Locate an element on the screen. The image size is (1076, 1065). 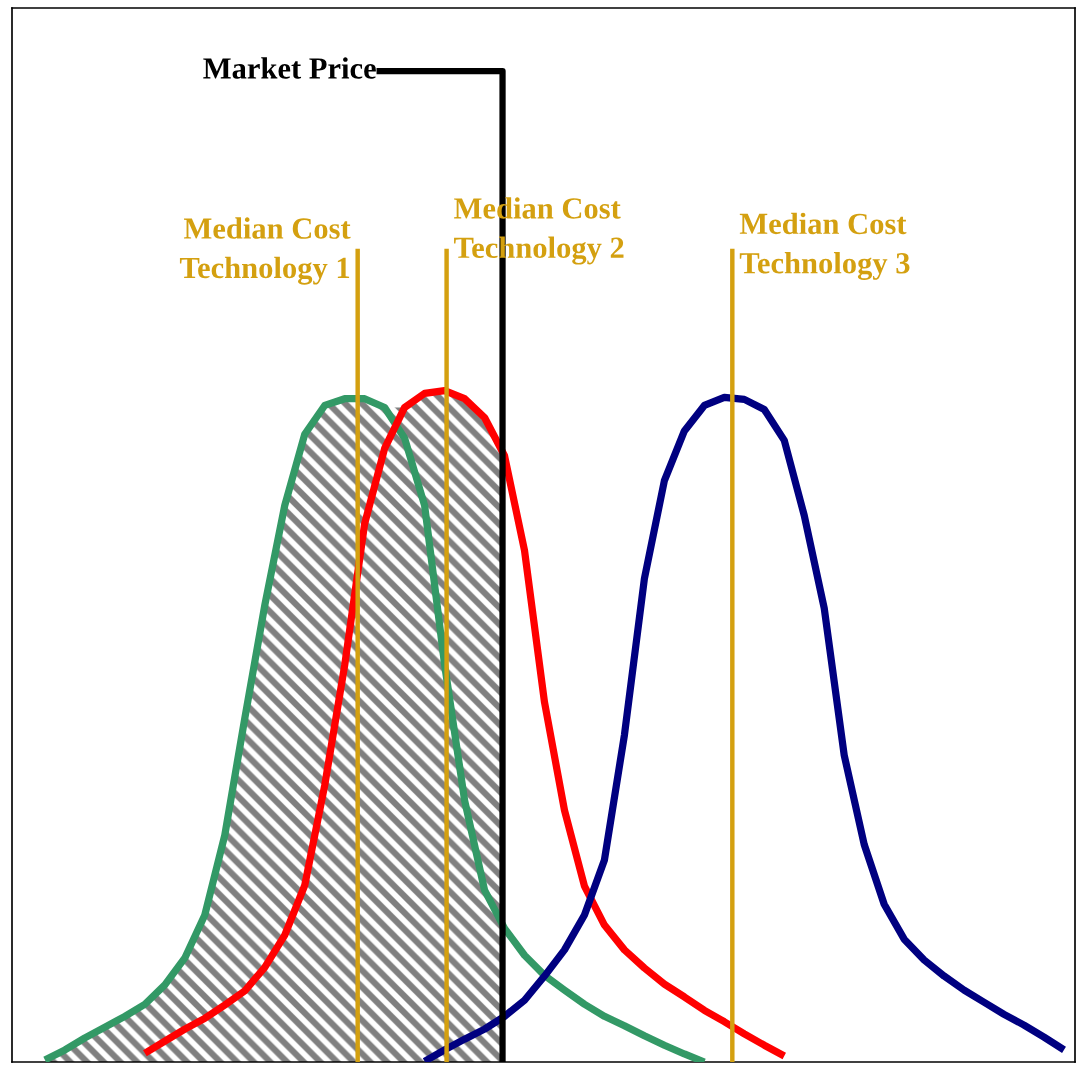
text: Market Price is located at coordinates (289, 68).